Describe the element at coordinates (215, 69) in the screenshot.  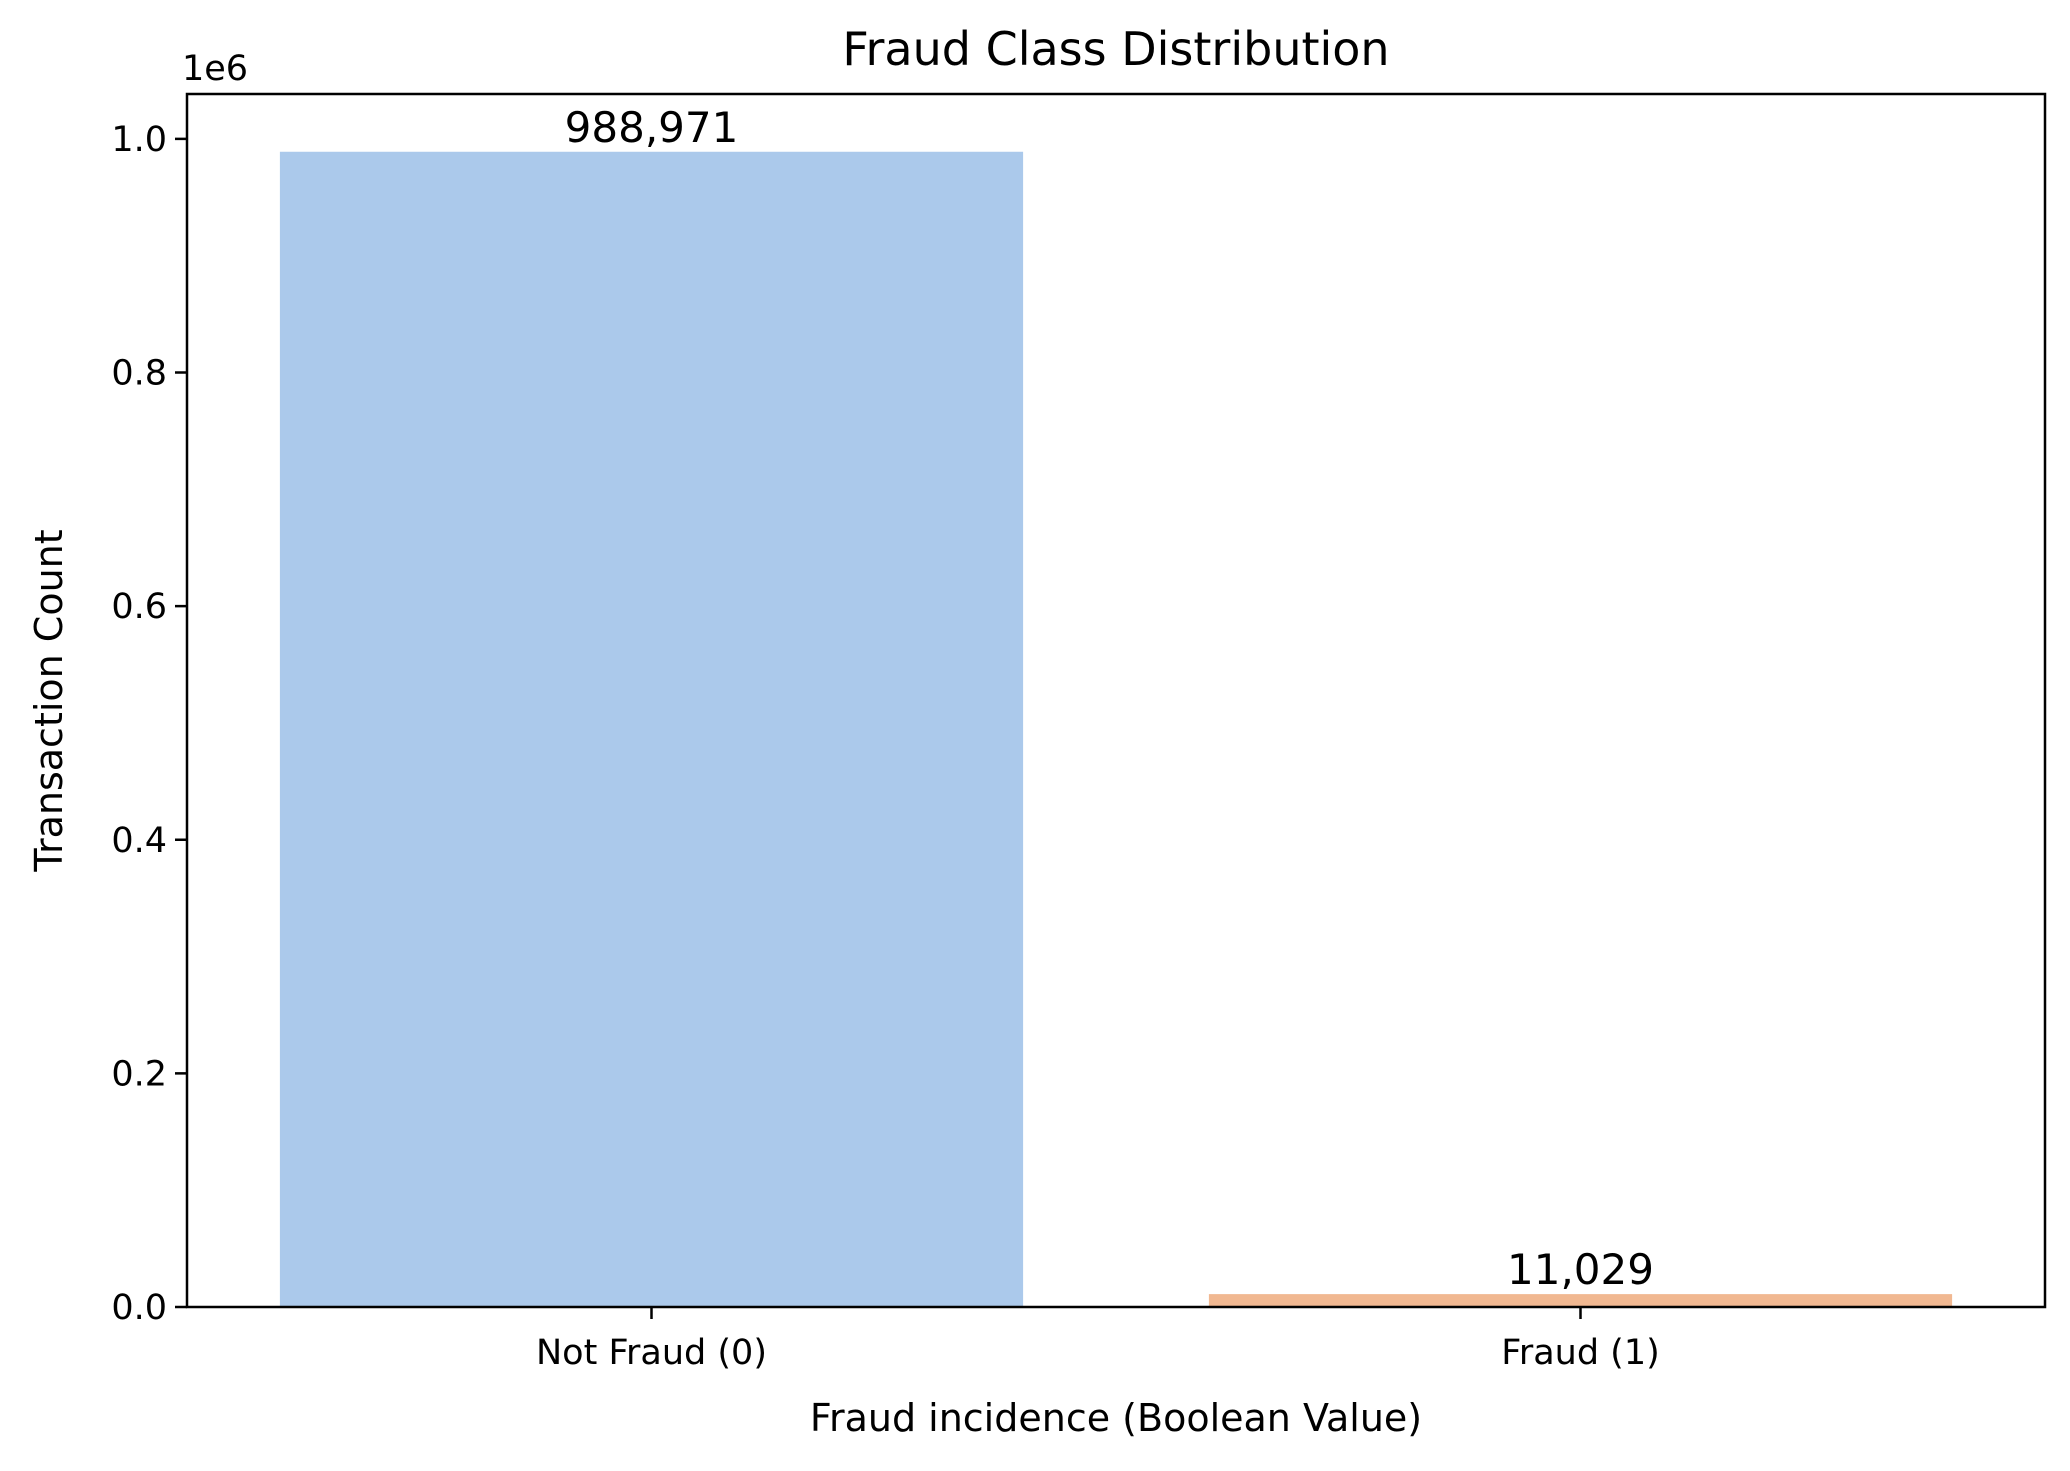
I see `y-axis-offset-label: 1e6` at that location.